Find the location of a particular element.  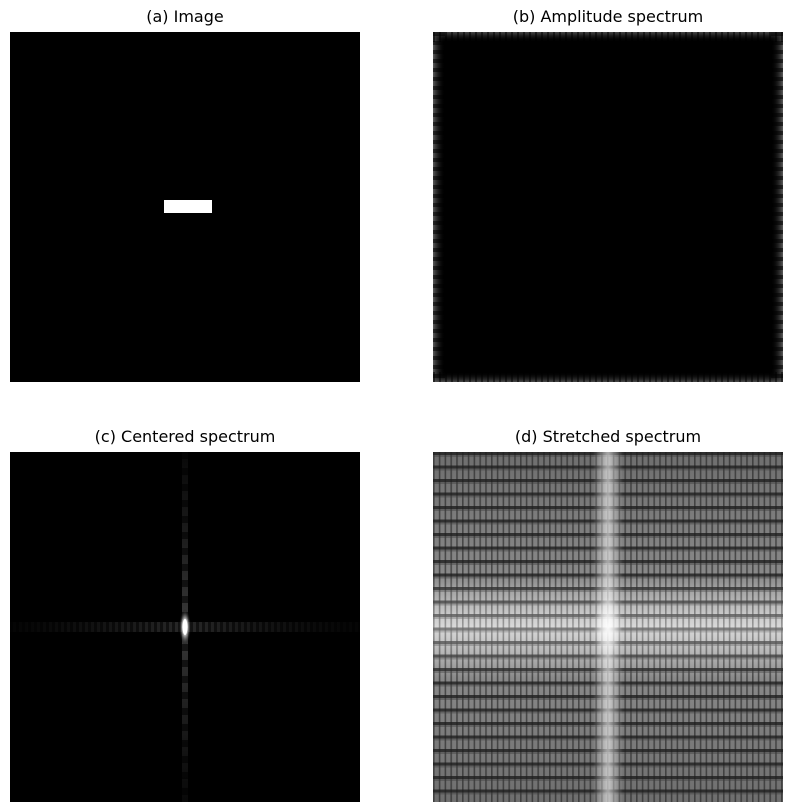

panel-c-dc-core is located at coordinates (185, 627).